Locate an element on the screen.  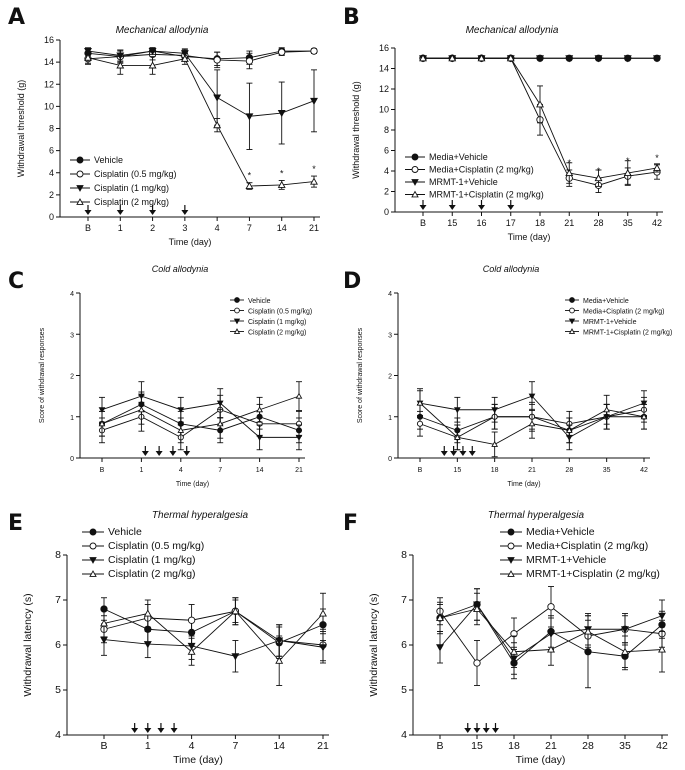
panel-letter: B is located at coordinates (351, 17).